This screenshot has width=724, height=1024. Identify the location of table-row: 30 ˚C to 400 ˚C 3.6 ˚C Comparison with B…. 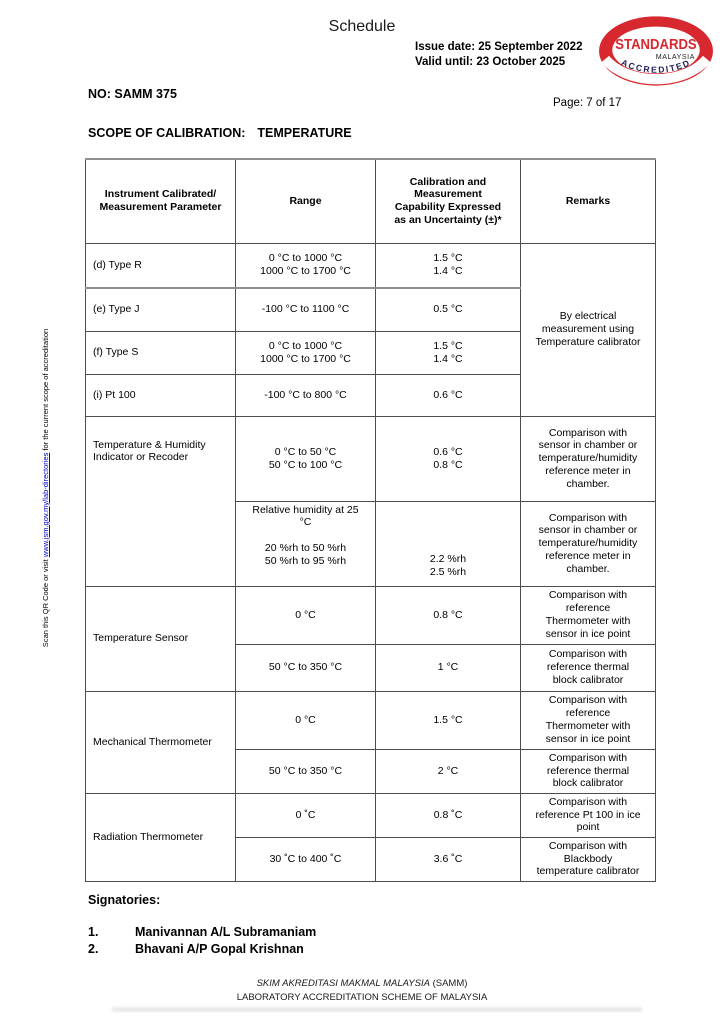
(371, 859).